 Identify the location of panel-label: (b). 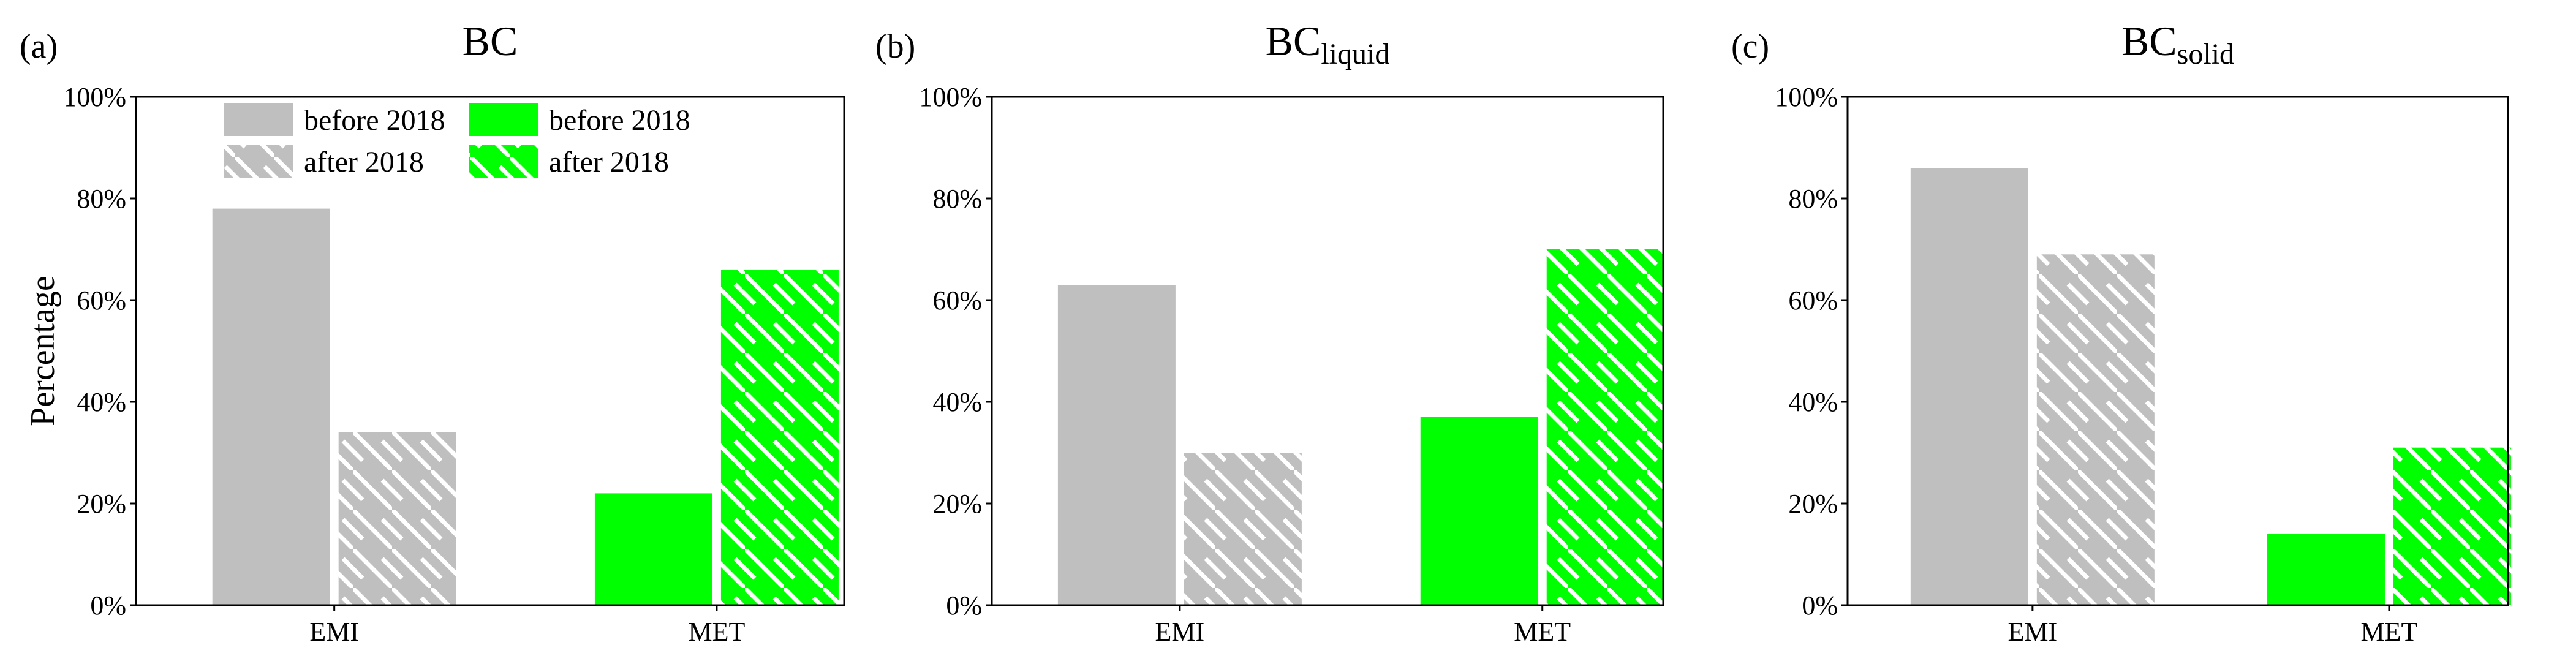
(895, 47).